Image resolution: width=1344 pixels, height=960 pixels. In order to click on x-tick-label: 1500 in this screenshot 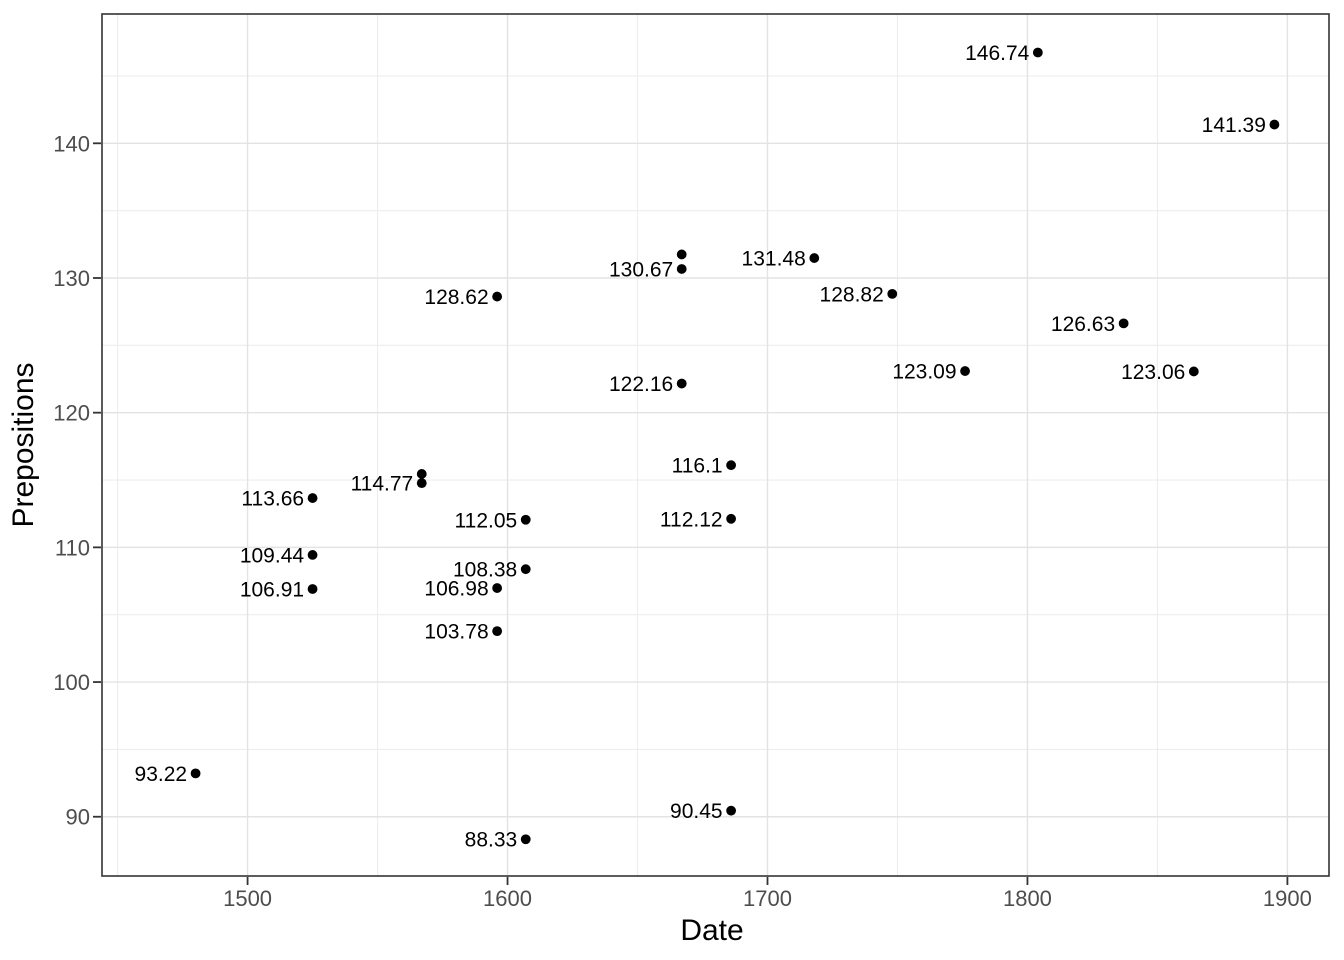, I will do `click(247, 898)`.